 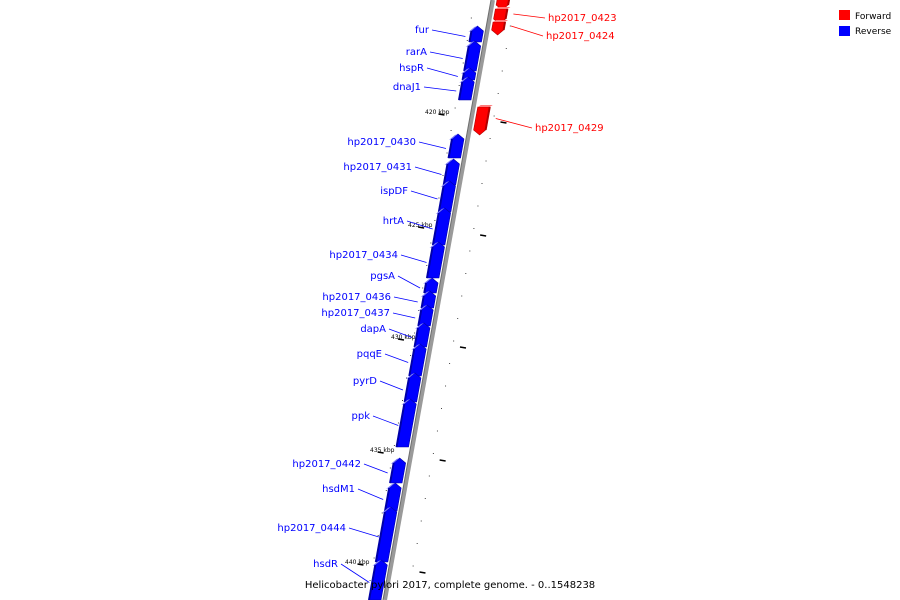 I want to click on tick-label: 430 kbp, so click(x=403, y=337).